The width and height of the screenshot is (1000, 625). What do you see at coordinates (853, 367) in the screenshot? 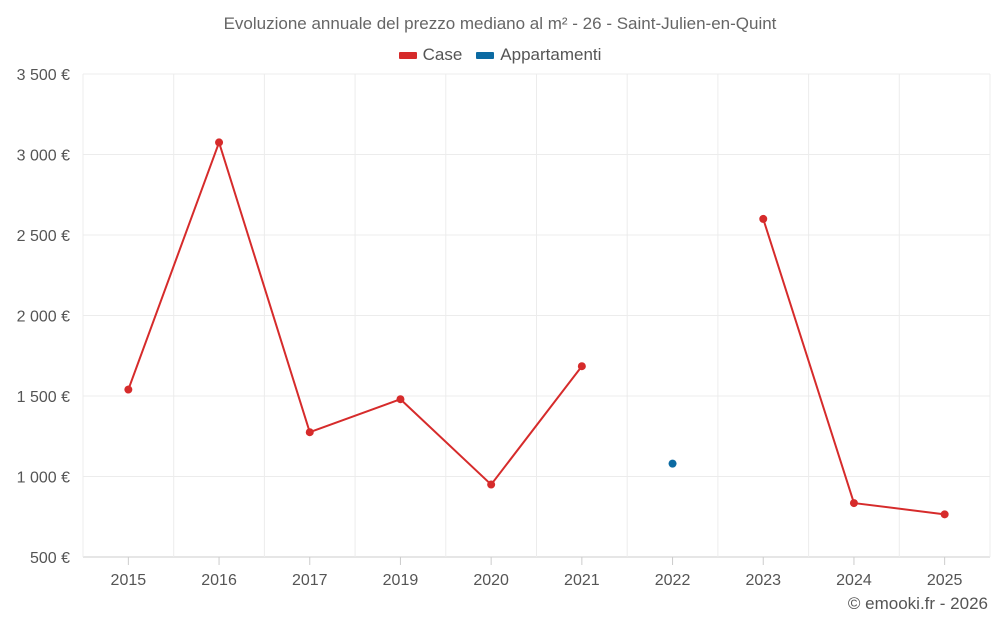
I see `series-line-case` at bounding box center [853, 367].